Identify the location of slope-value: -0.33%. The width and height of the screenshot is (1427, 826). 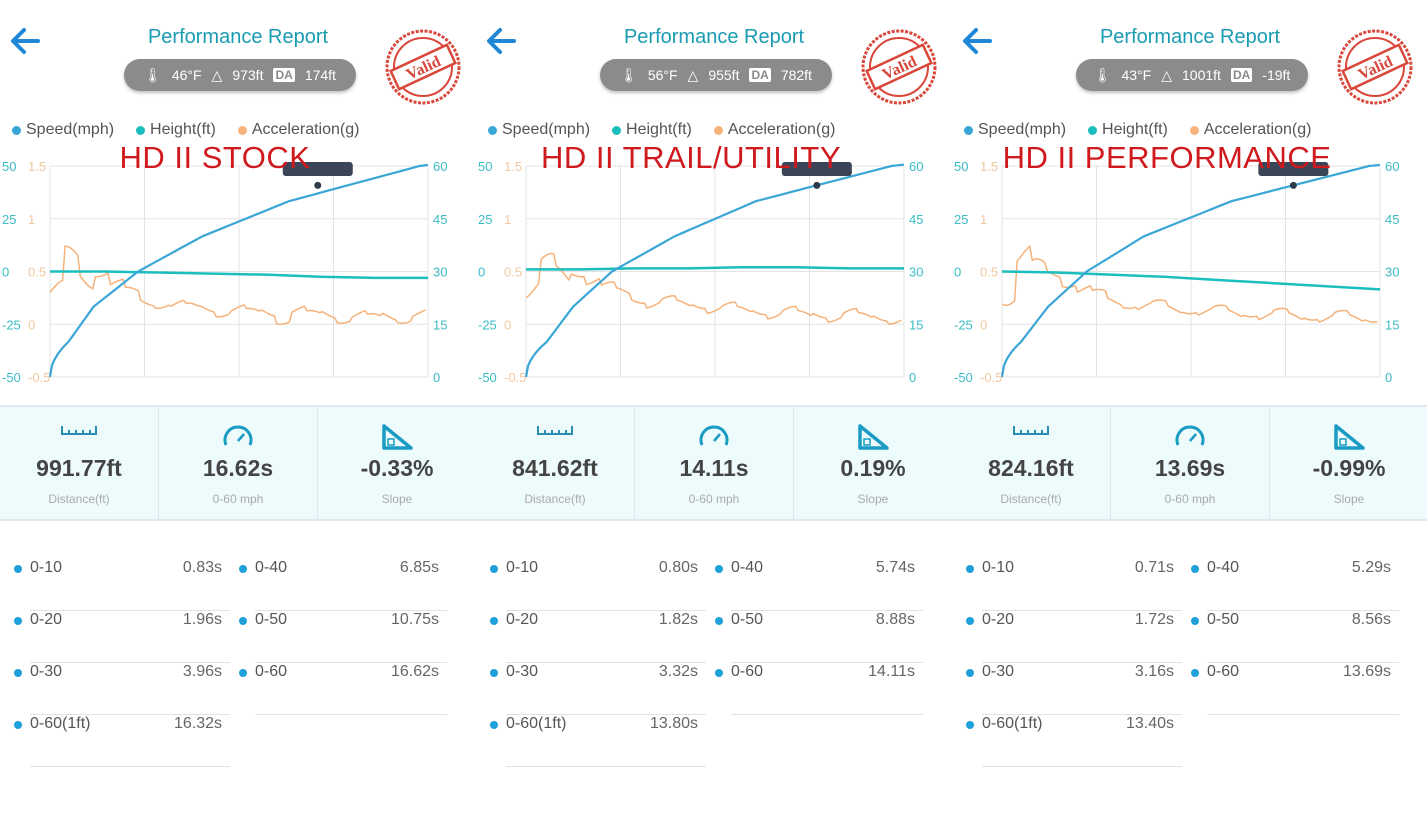
(397, 468).